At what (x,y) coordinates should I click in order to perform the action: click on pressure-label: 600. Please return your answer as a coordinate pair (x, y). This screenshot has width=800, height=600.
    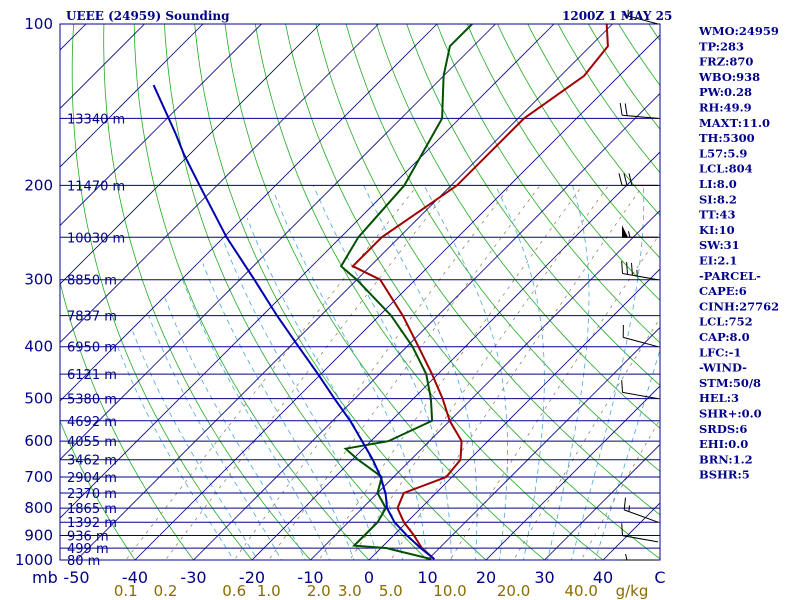
    Looking at the image, I should click on (38, 441).